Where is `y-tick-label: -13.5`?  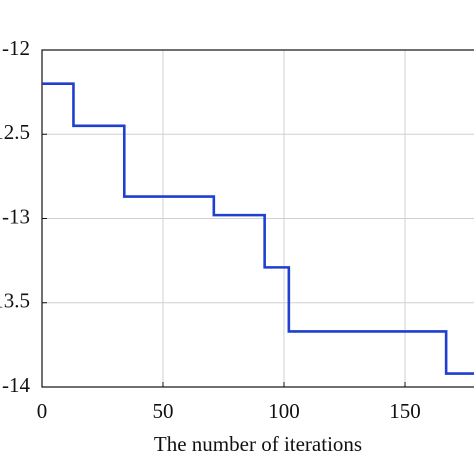
y-tick-label: -13.5 is located at coordinates (15, 301).